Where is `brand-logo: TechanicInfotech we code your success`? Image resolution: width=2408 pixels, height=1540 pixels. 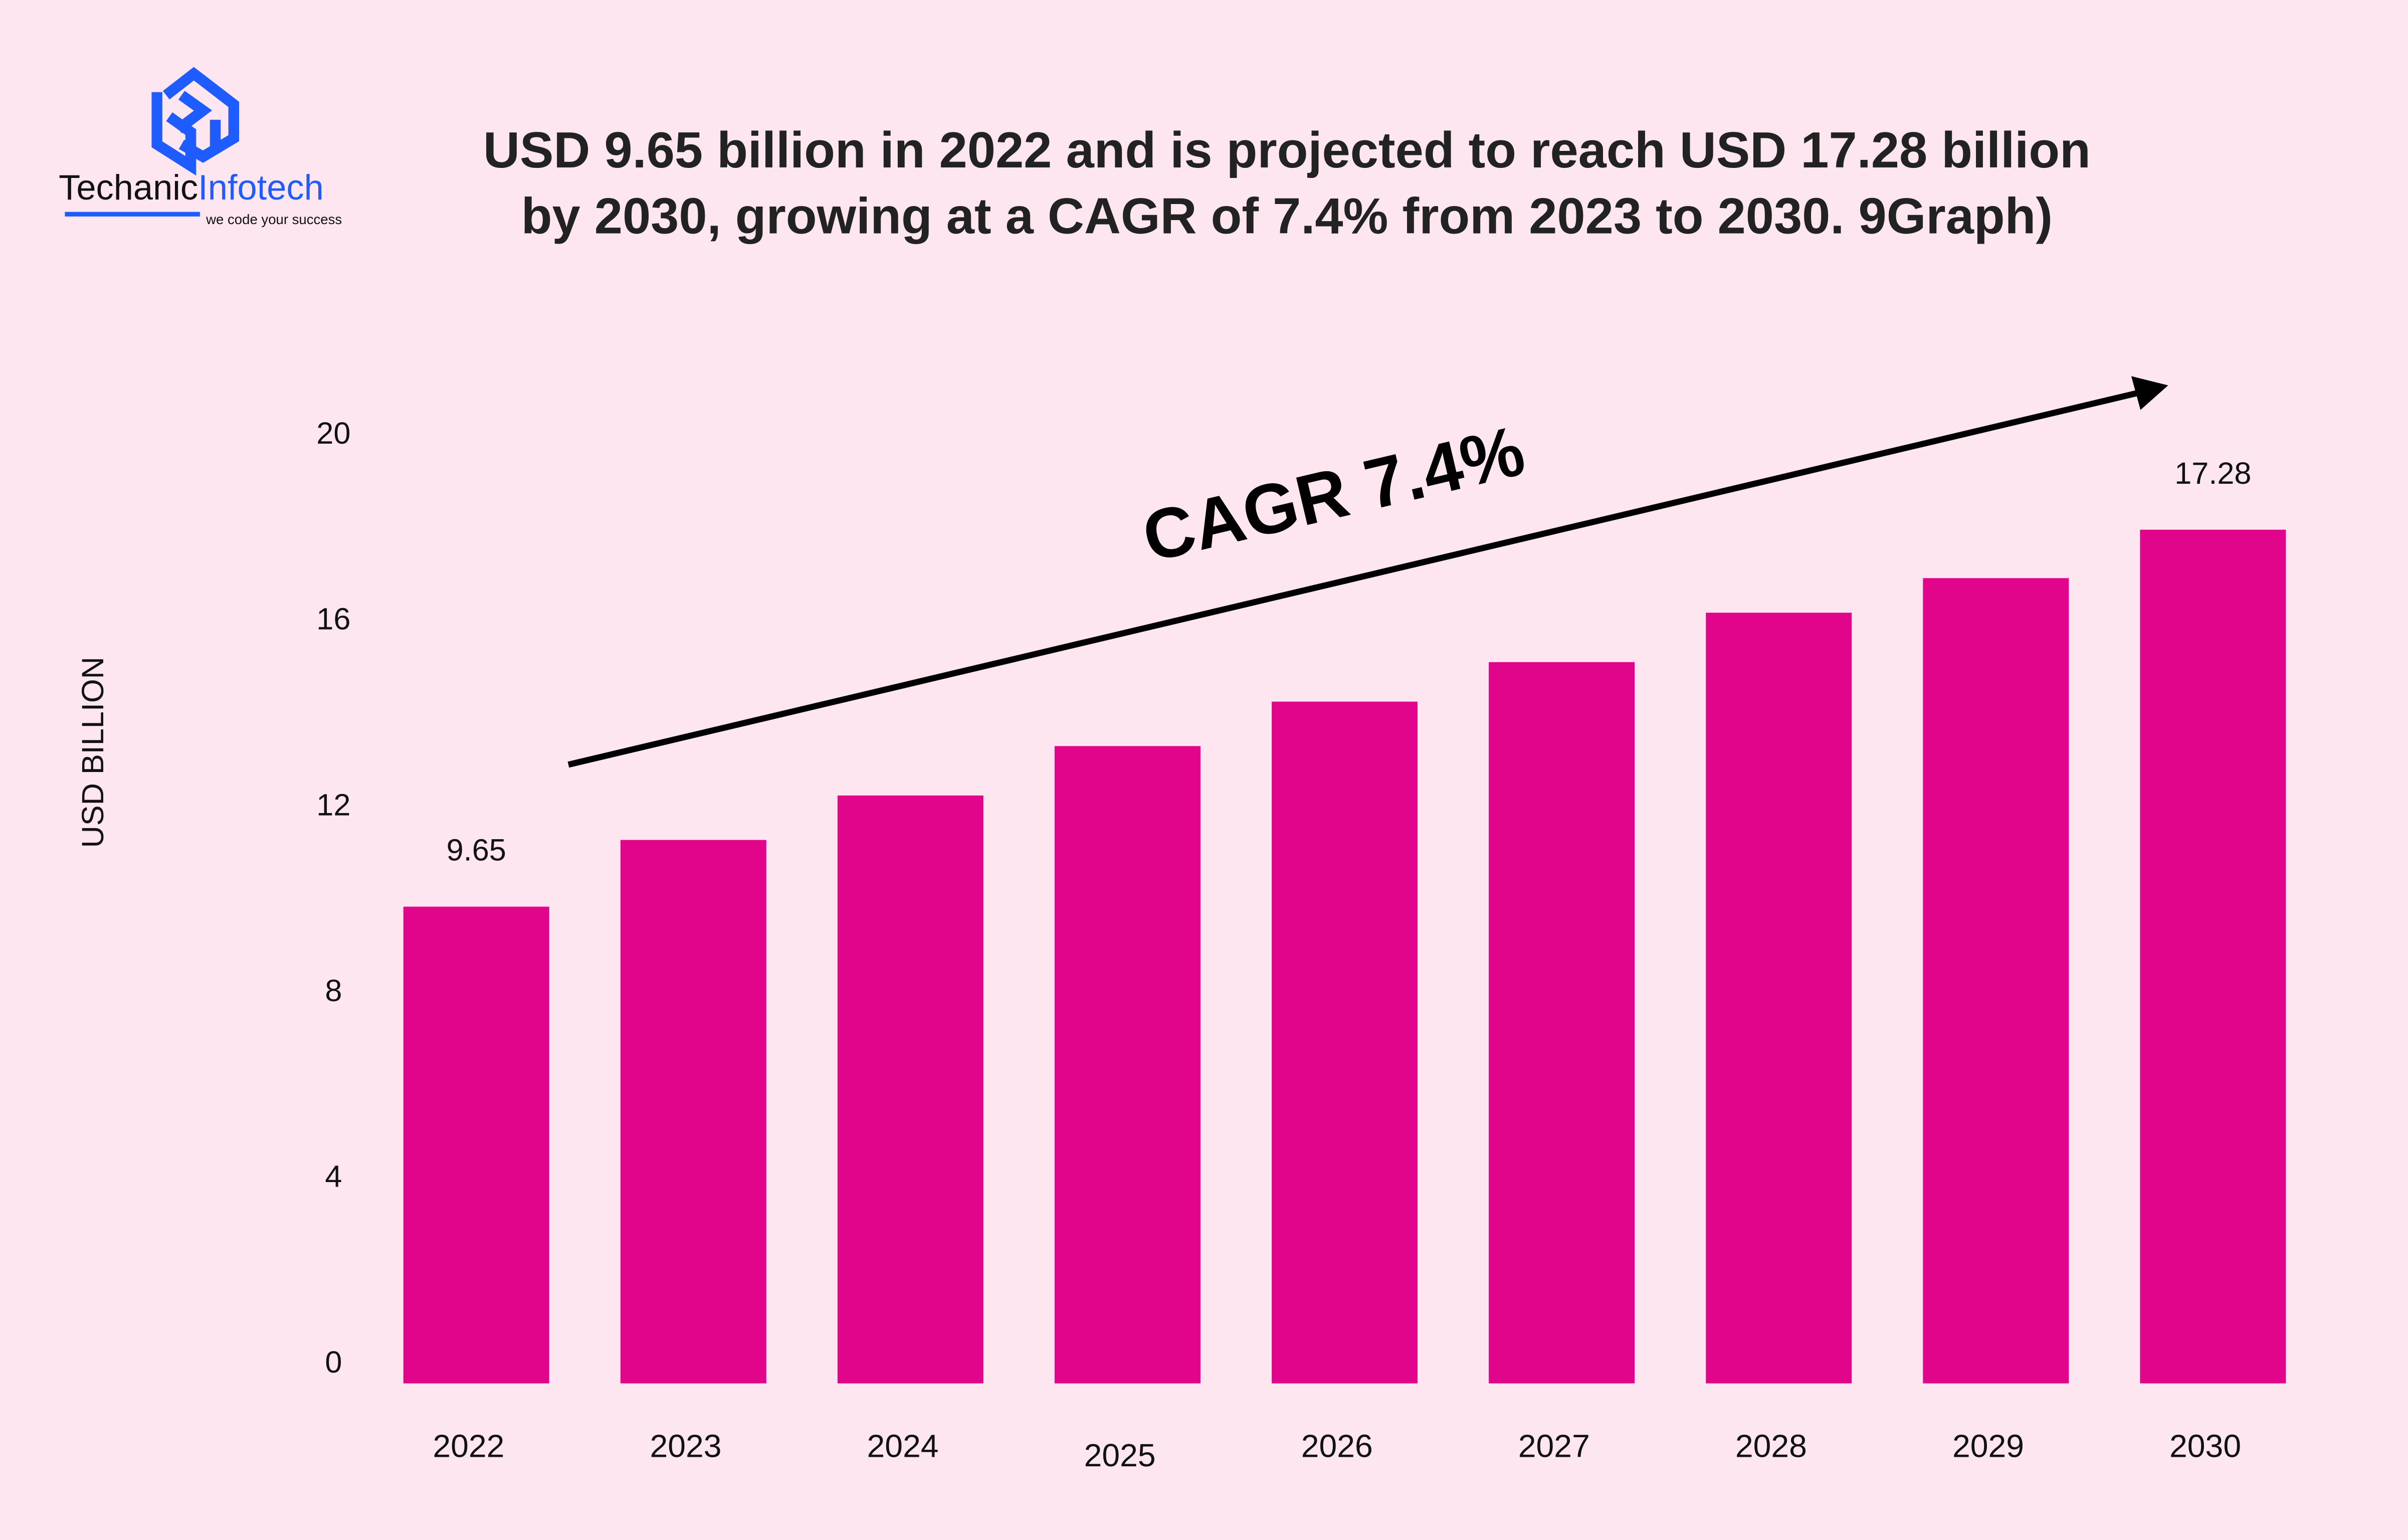
brand-logo: TechanicInfotech we code your success is located at coordinates (200, 147).